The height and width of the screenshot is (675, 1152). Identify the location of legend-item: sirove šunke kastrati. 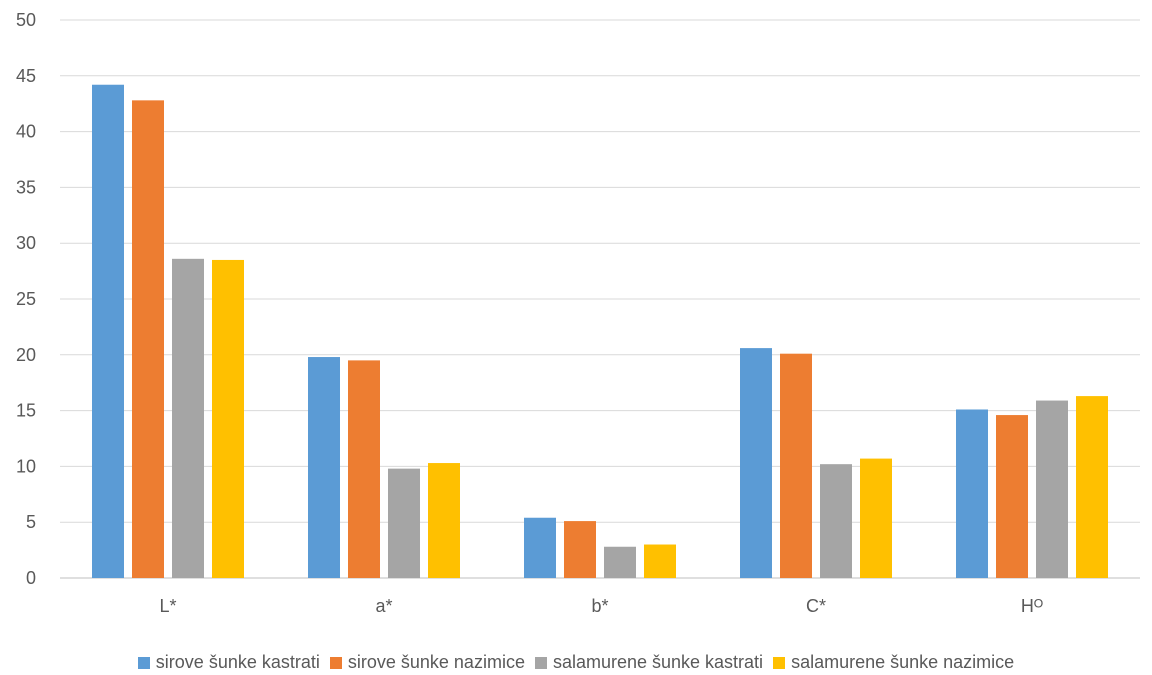
(228, 662).